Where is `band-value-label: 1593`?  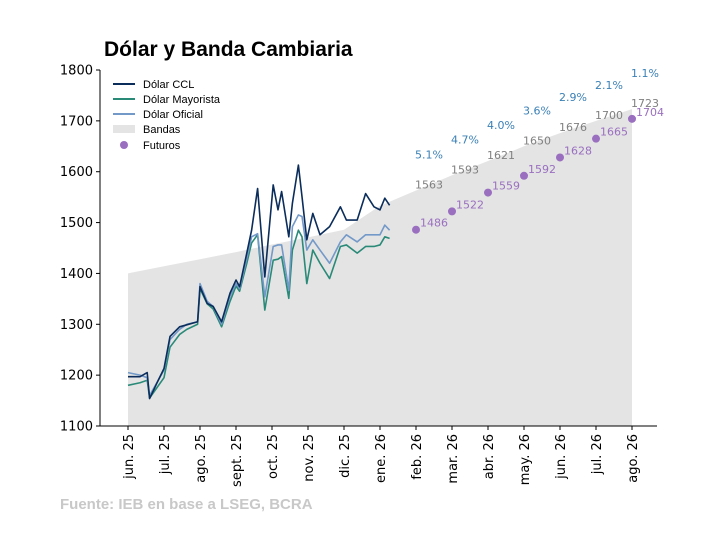 band-value-label: 1593 is located at coordinates (465, 169).